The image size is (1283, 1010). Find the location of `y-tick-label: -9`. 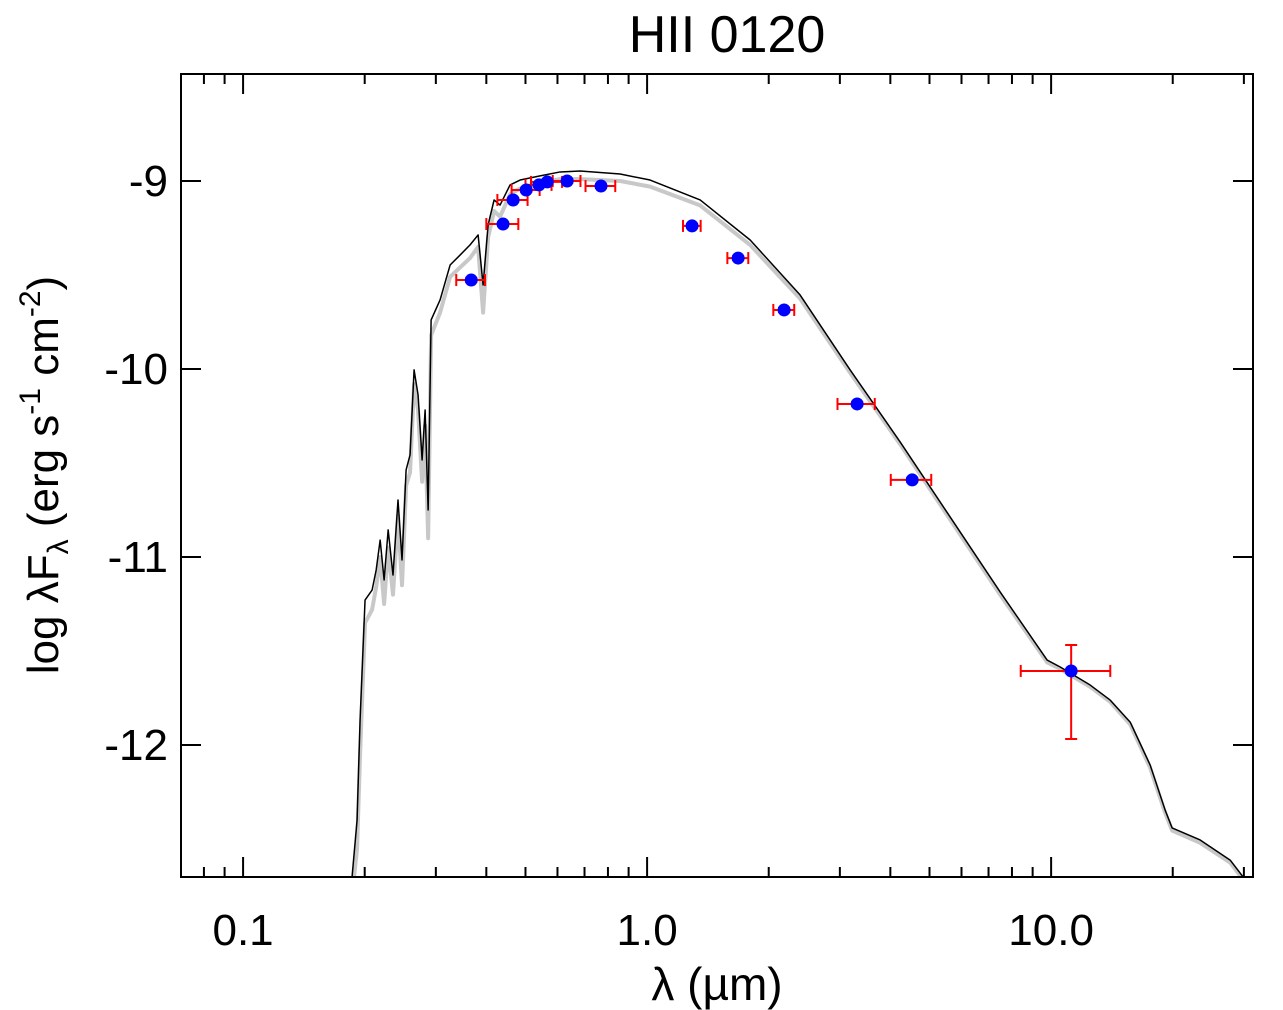

y-tick-label: -9 is located at coordinates (148, 181).